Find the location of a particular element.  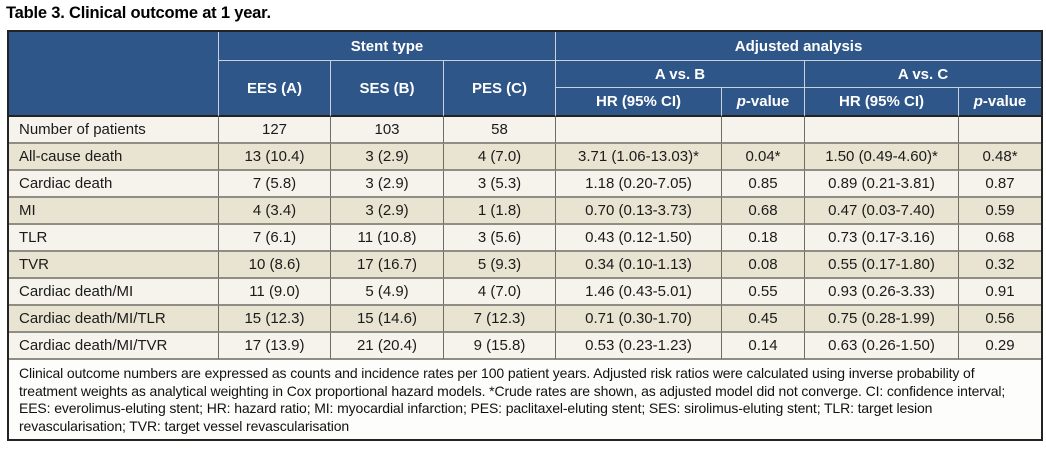

data-cell: 0.32 is located at coordinates (1000, 265).